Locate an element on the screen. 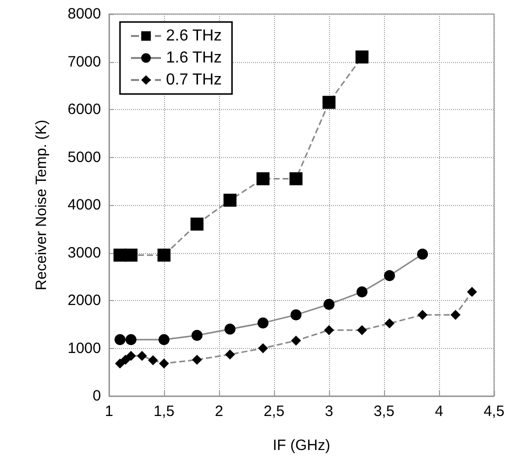  y-tick-label: 0 is located at coordinates (96, 396).